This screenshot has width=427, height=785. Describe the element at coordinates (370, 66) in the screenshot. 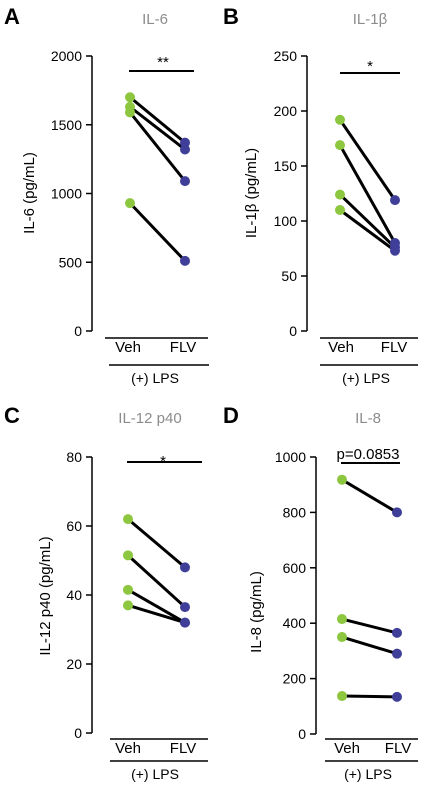

I see `significance-label: *` at that location.